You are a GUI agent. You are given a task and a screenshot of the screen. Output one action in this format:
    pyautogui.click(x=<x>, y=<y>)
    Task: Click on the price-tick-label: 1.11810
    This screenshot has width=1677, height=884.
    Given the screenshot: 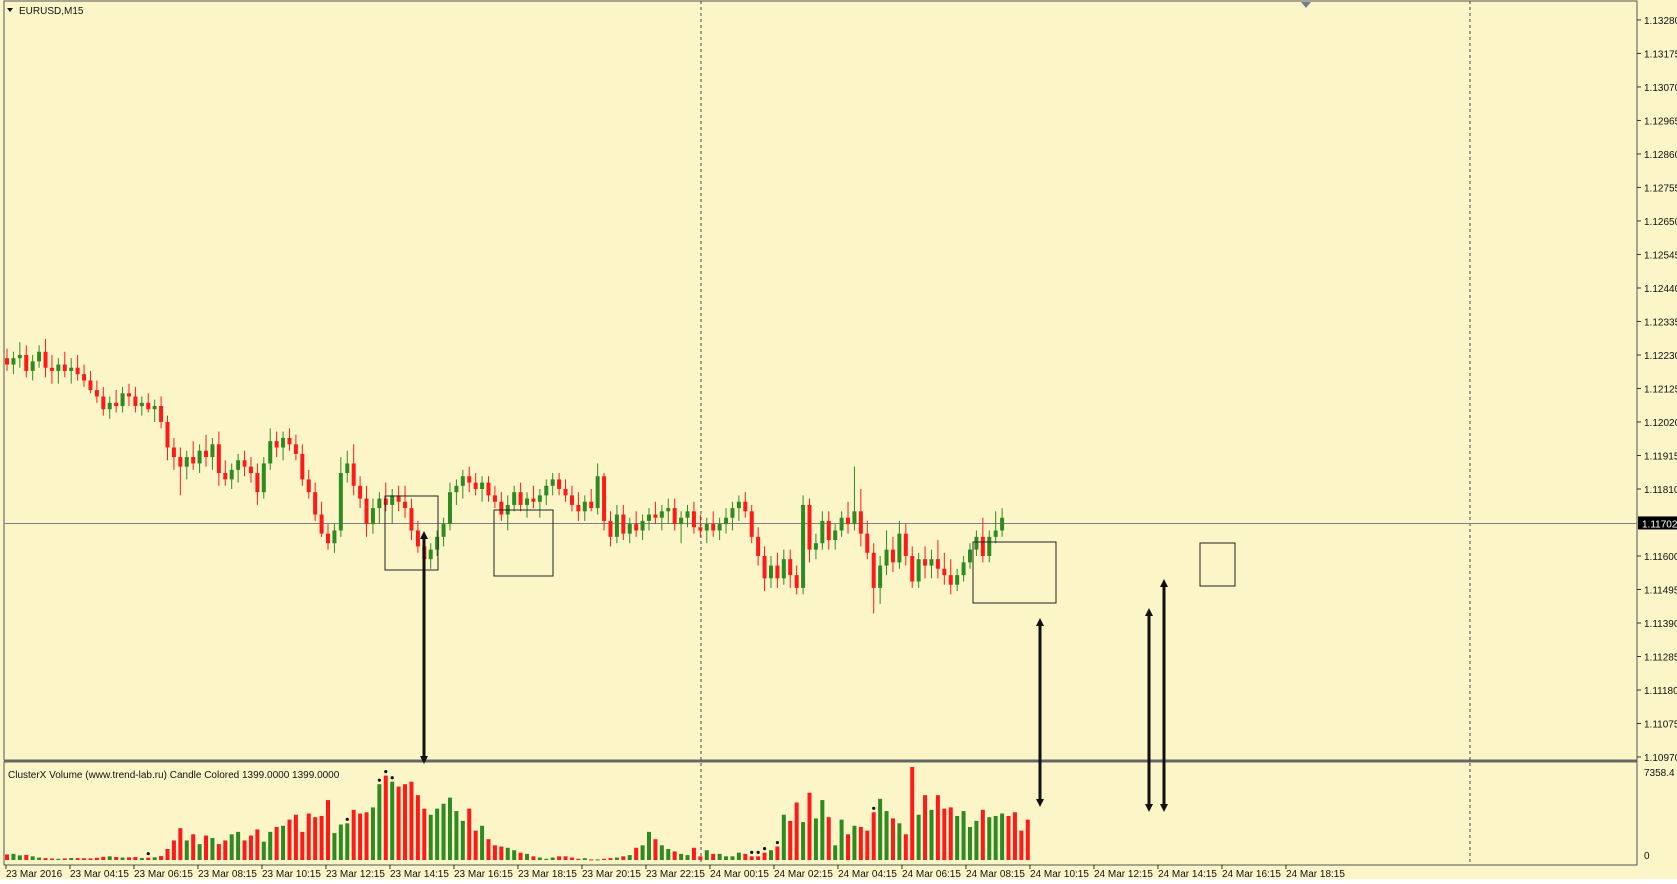 What is the action you would take?
    pyautogui.click(x=1660, y=490)
    